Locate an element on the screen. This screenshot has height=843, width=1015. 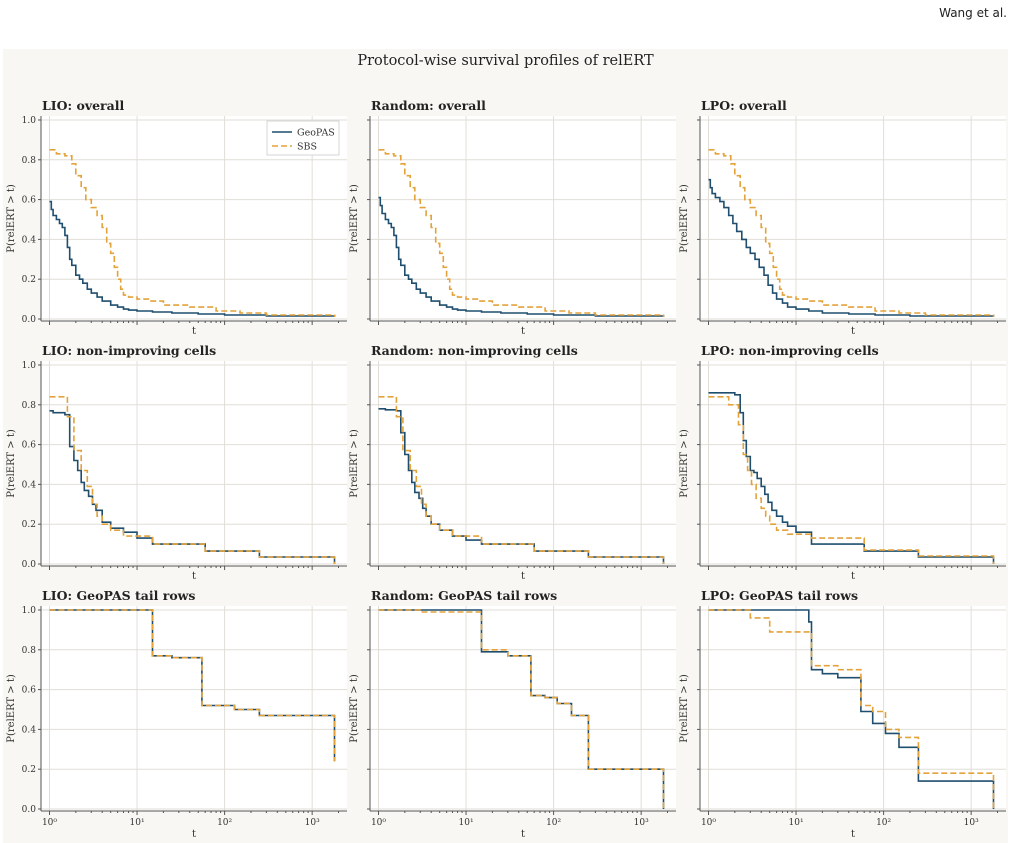
subplot-title: LIO: overall is located at coordinates (83, 105).